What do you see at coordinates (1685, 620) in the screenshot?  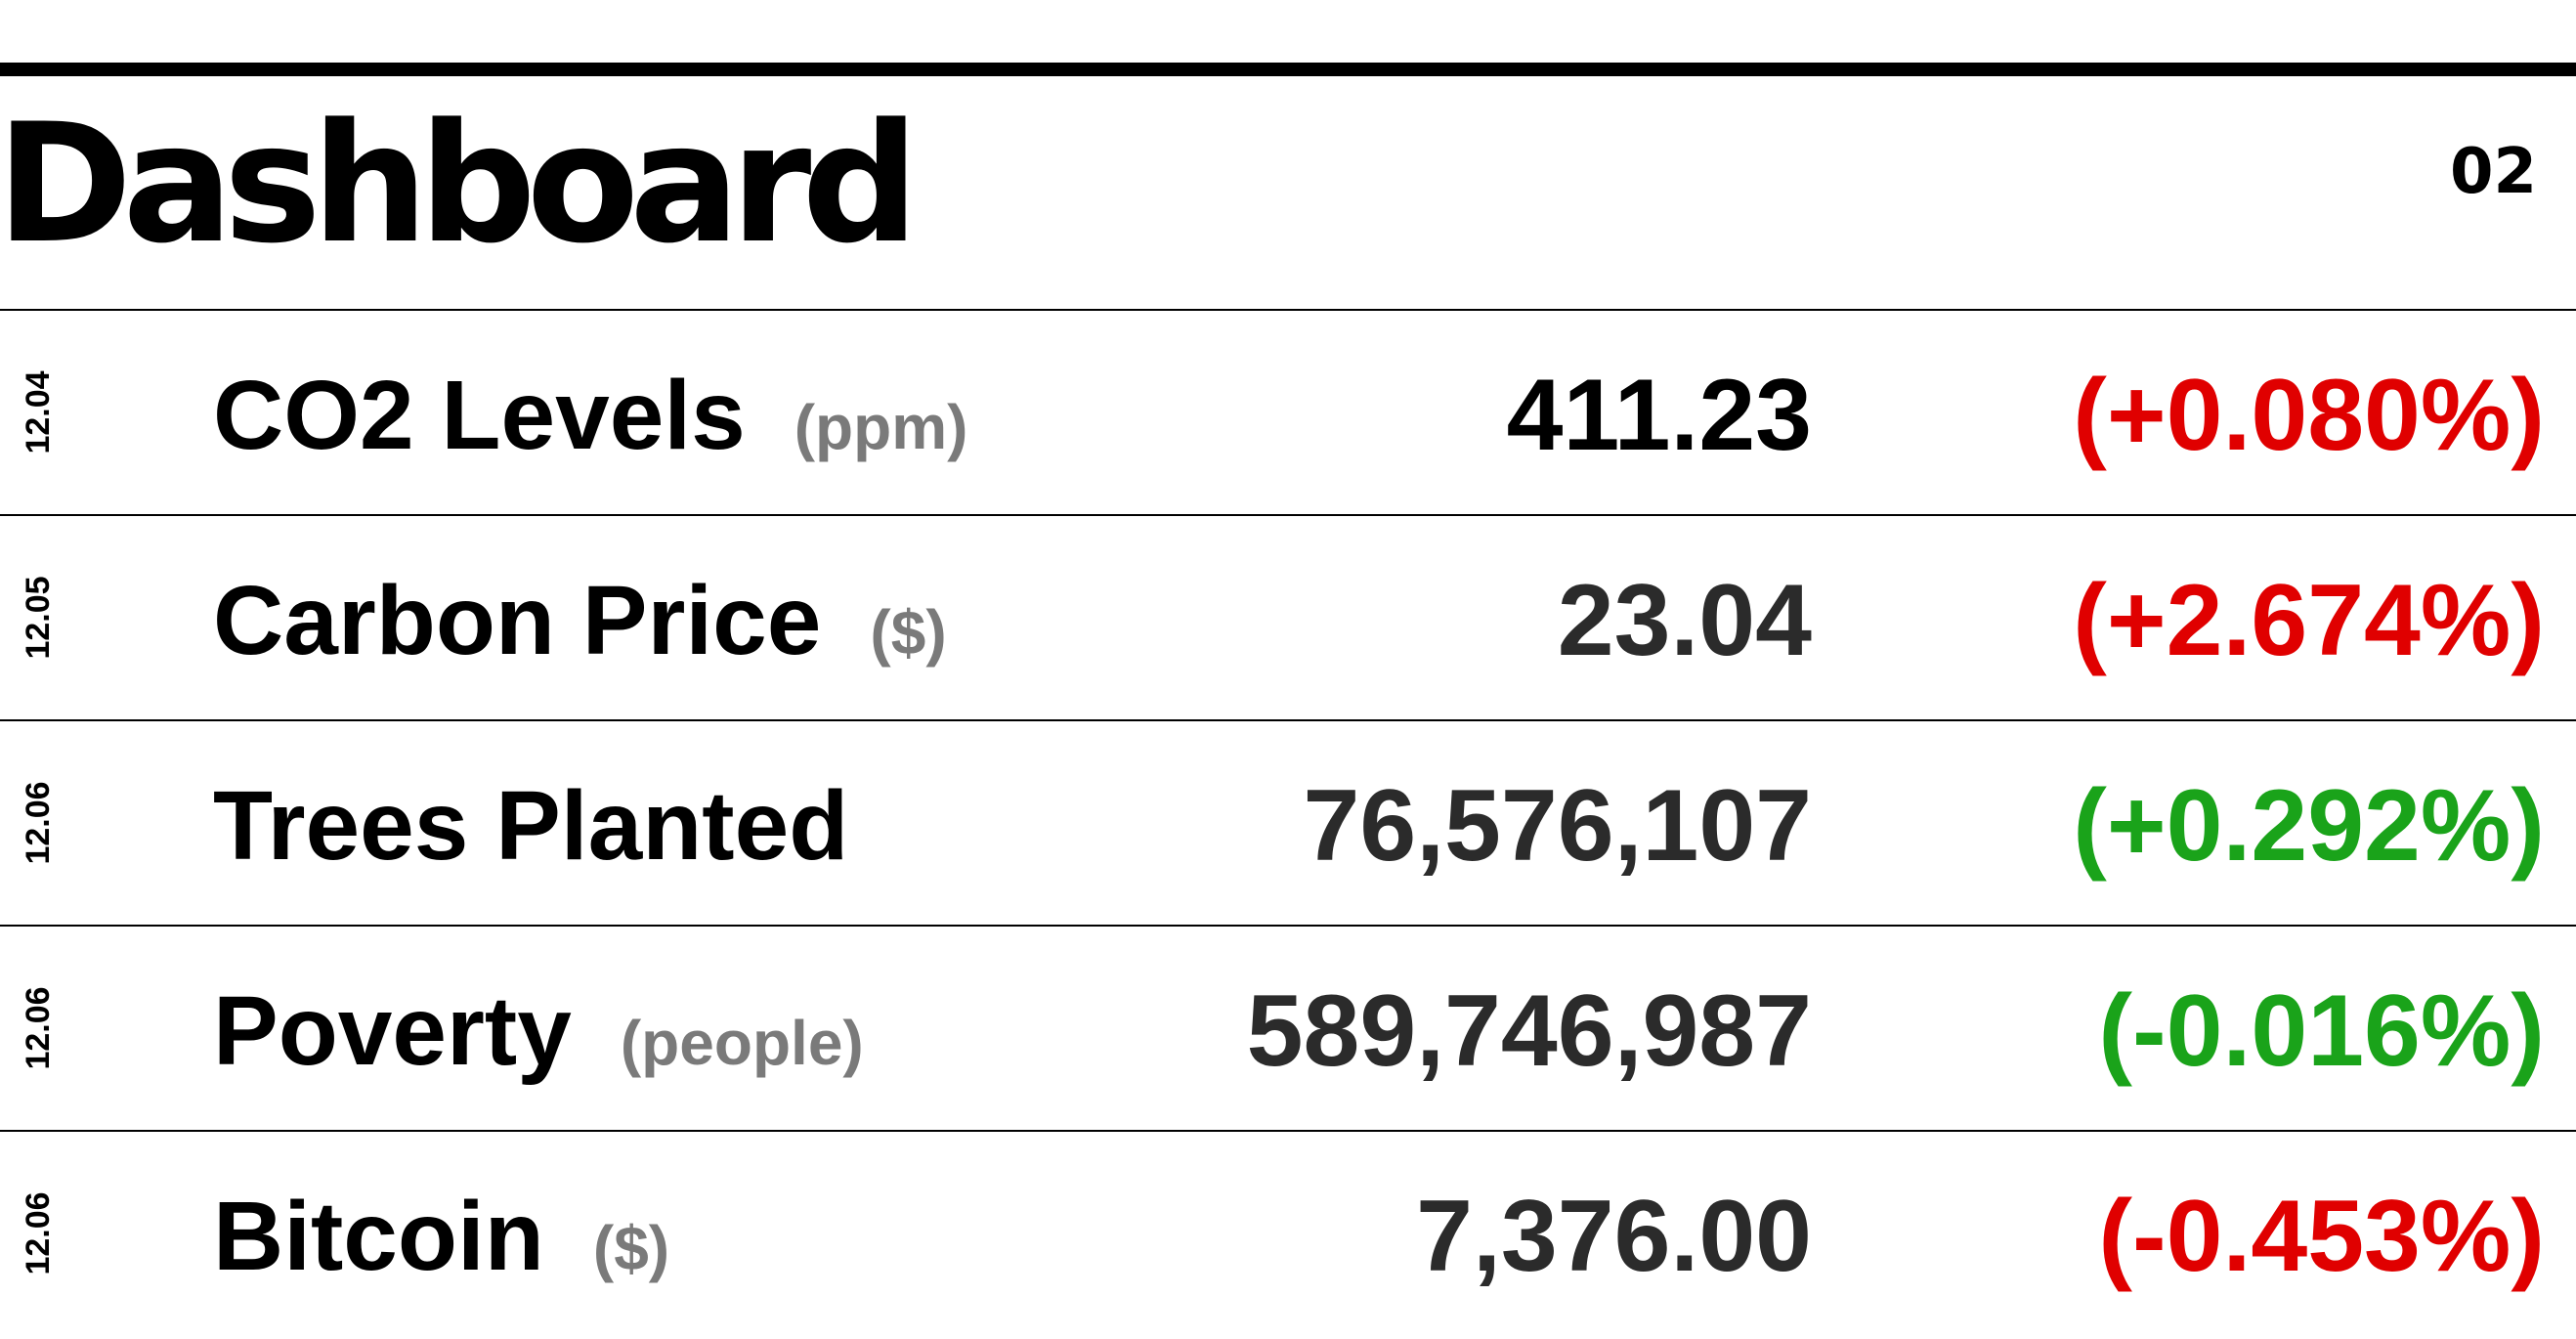 I see `metric-value: 23.04` at bounding box center [1685, 620].